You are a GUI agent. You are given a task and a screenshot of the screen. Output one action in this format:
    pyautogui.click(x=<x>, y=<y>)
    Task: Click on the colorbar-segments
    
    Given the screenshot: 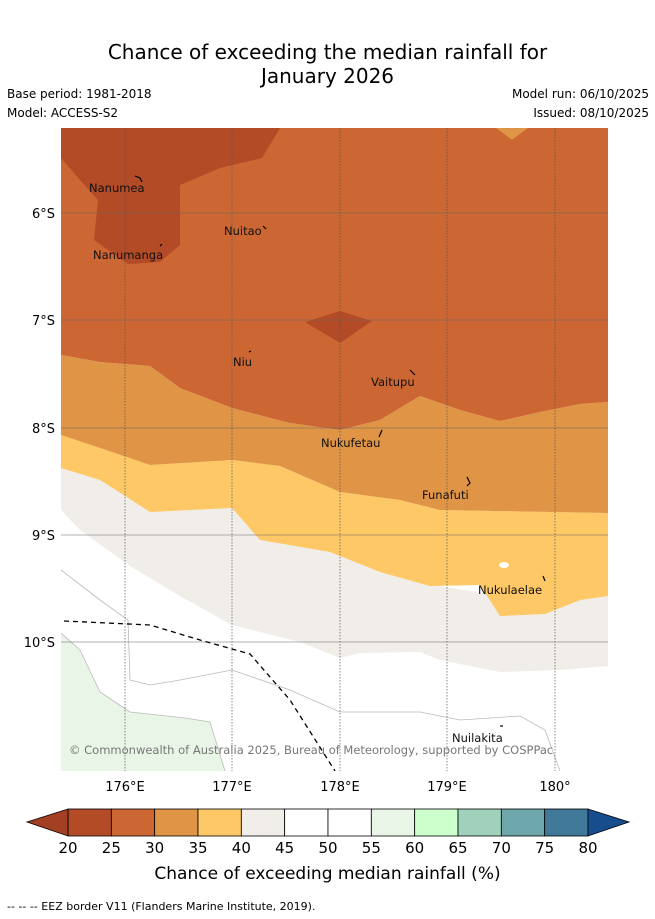 What is the action you would take?
    pyautogui.click(x=328, y=822)
    